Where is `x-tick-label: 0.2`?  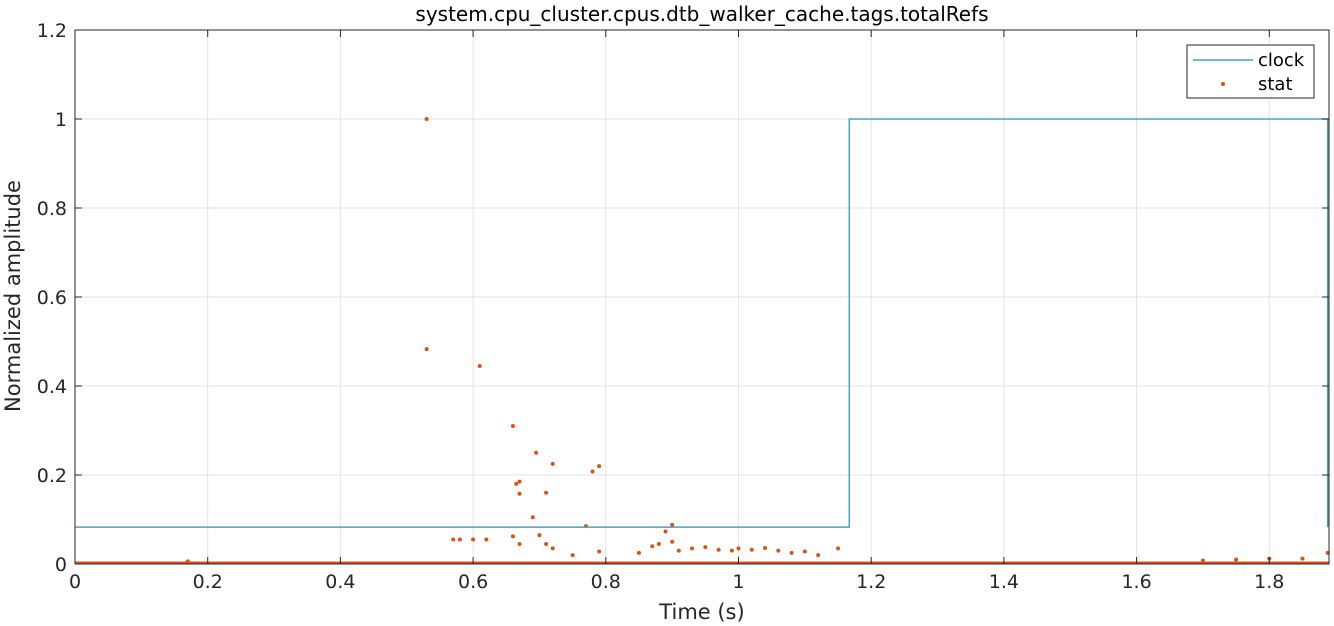 x-tick-label: 0.2 is located at coordinates (208, 582).